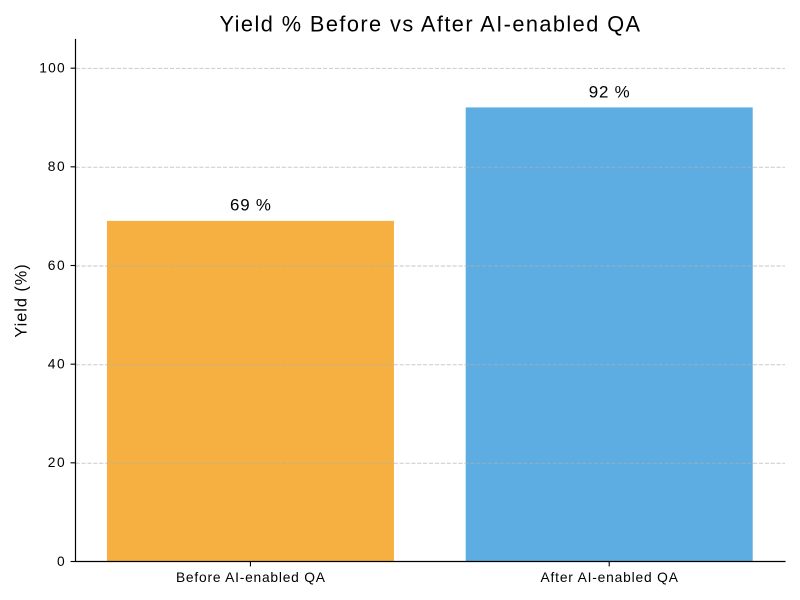 The image size is (800, 600). Describe the element at coordinates (610, 577) in the screenshot. I see `svg-text: After AI-enabled QA` at that location.